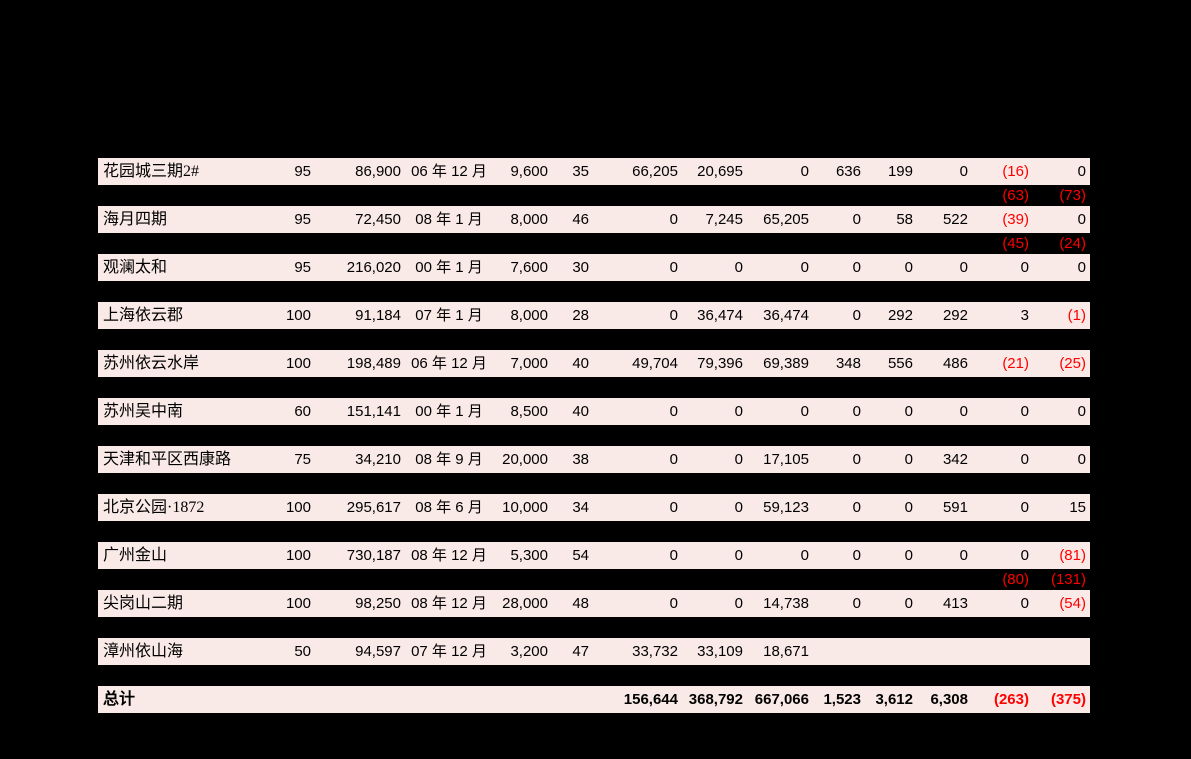 The height and width of the screenshot is (759, 1191). Describe the element at coordinates (529, 555) in the screenshot. I see `value-cell: 5,300` at that location.